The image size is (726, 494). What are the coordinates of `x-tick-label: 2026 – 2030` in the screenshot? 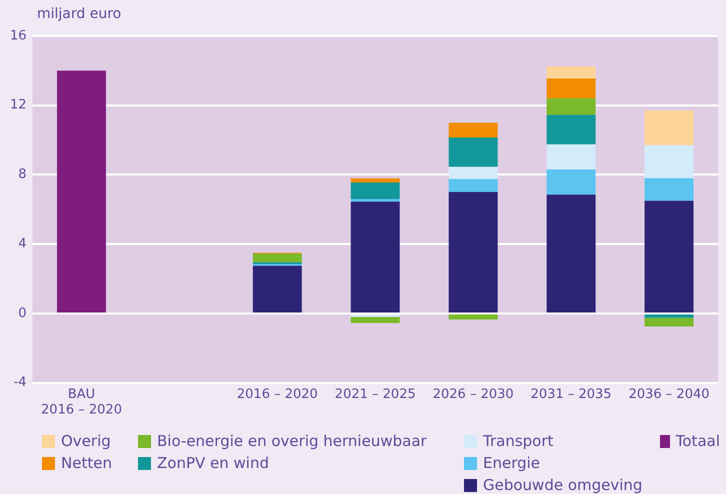 It's located at (473, 394).